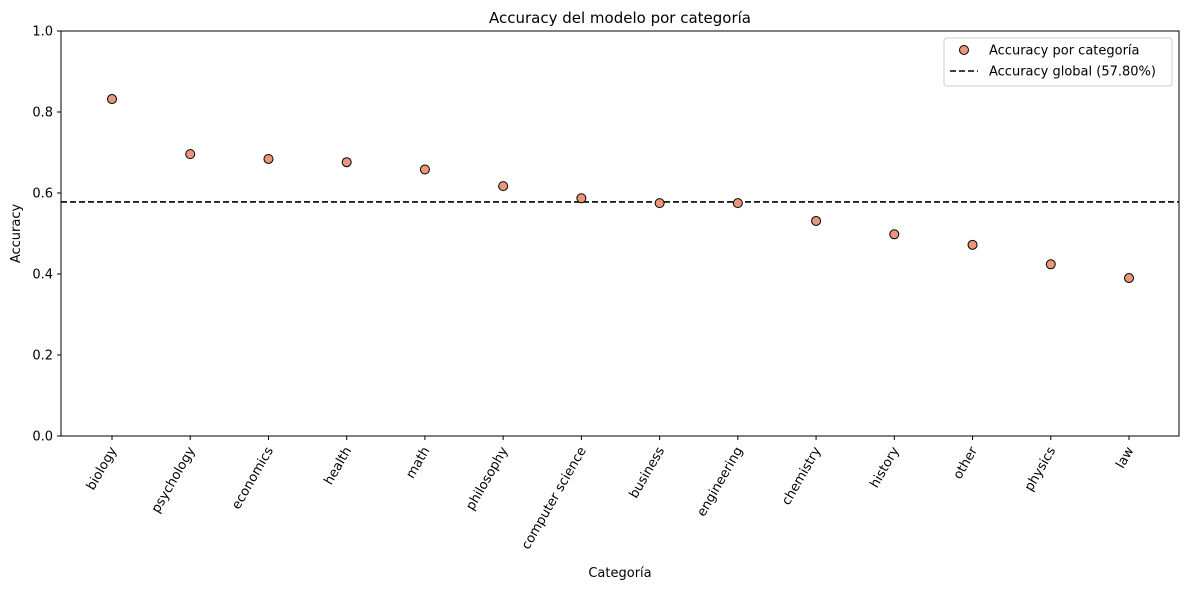 This screenshot has height=590, width=1189. I want to click on y-axis-label: Accuracy, so click(16, 234).